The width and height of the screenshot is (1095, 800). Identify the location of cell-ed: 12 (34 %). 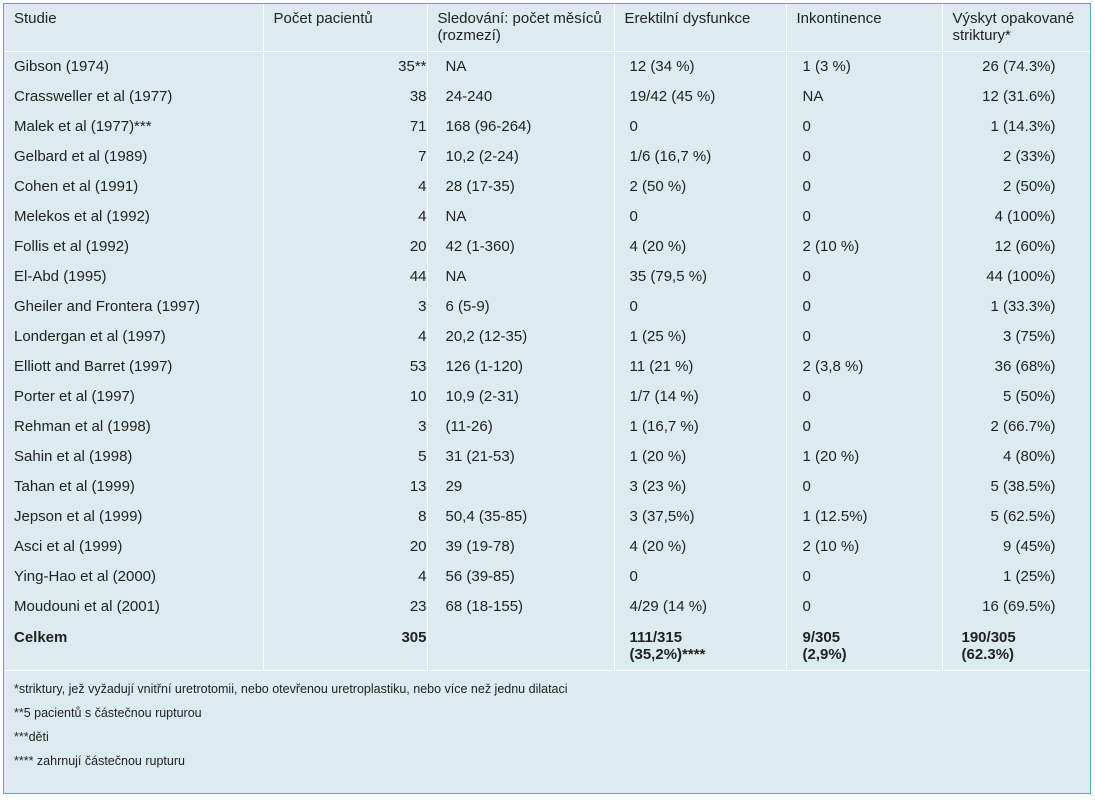
(700, 66).